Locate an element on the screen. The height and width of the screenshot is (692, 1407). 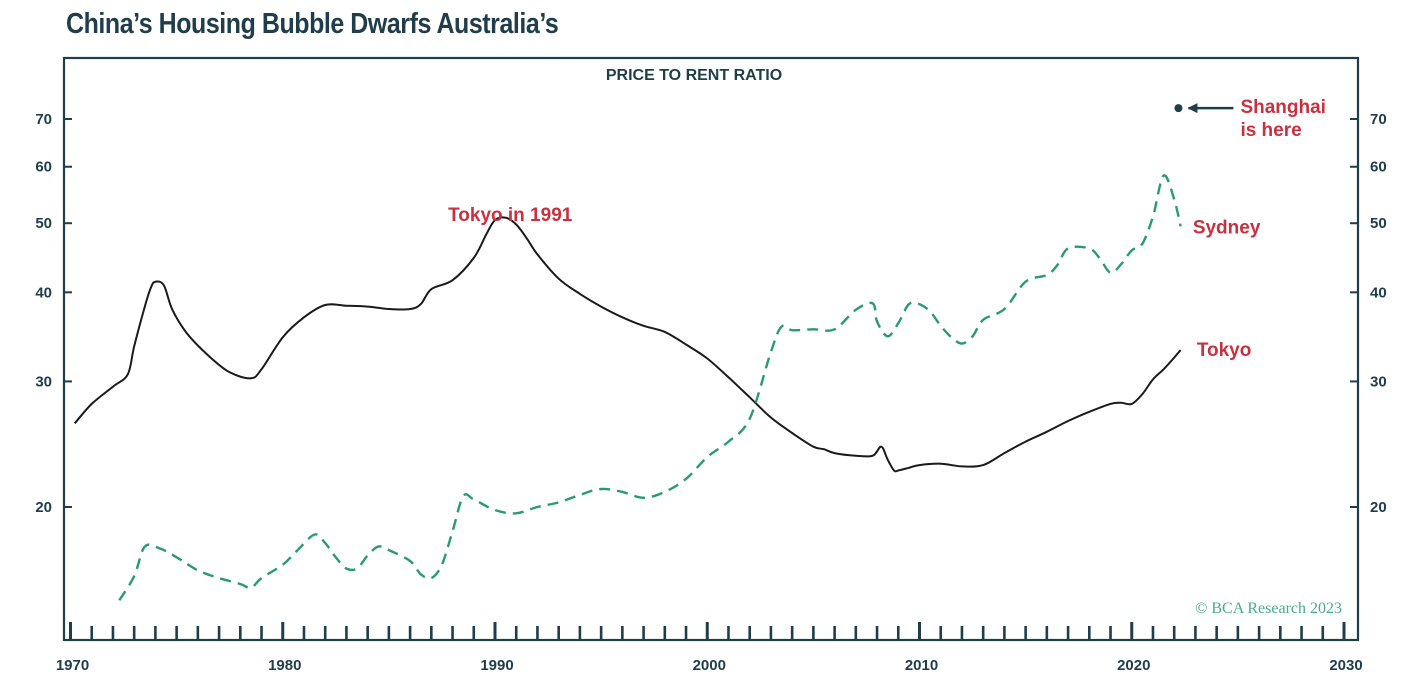
y-tick-label-left: 70 is located at coordinates (43, 119).